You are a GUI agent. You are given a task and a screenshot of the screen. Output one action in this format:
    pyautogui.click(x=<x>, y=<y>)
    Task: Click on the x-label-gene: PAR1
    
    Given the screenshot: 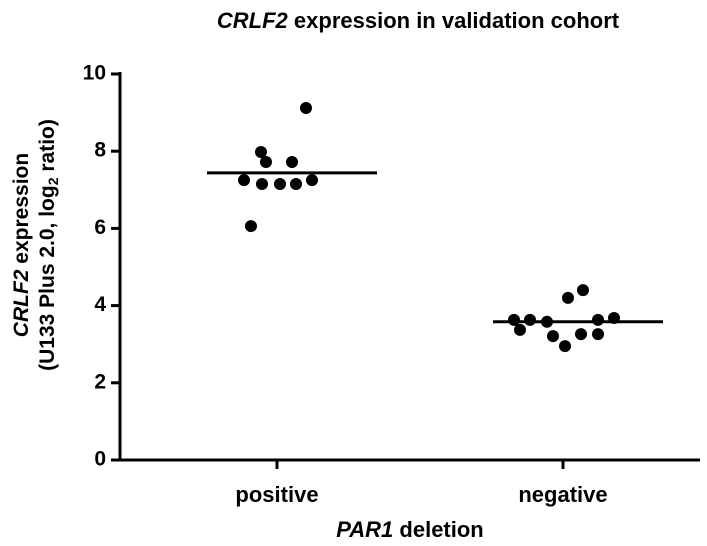 What is the action you would take?
    pyautogui.click(x=364, y=529)
    